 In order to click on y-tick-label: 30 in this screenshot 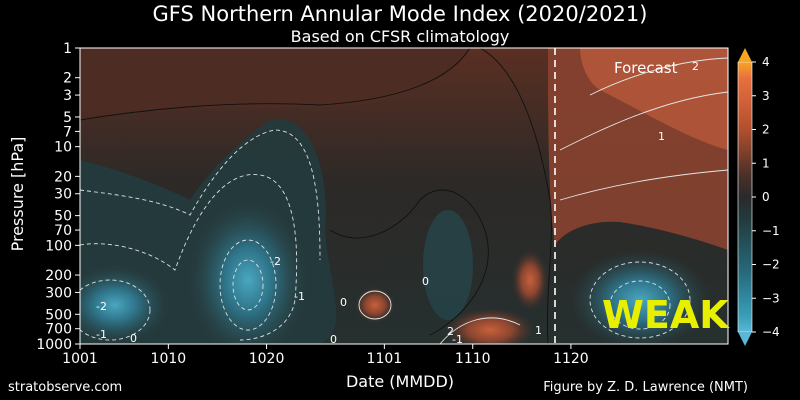, I will do `click(63, 195)`.